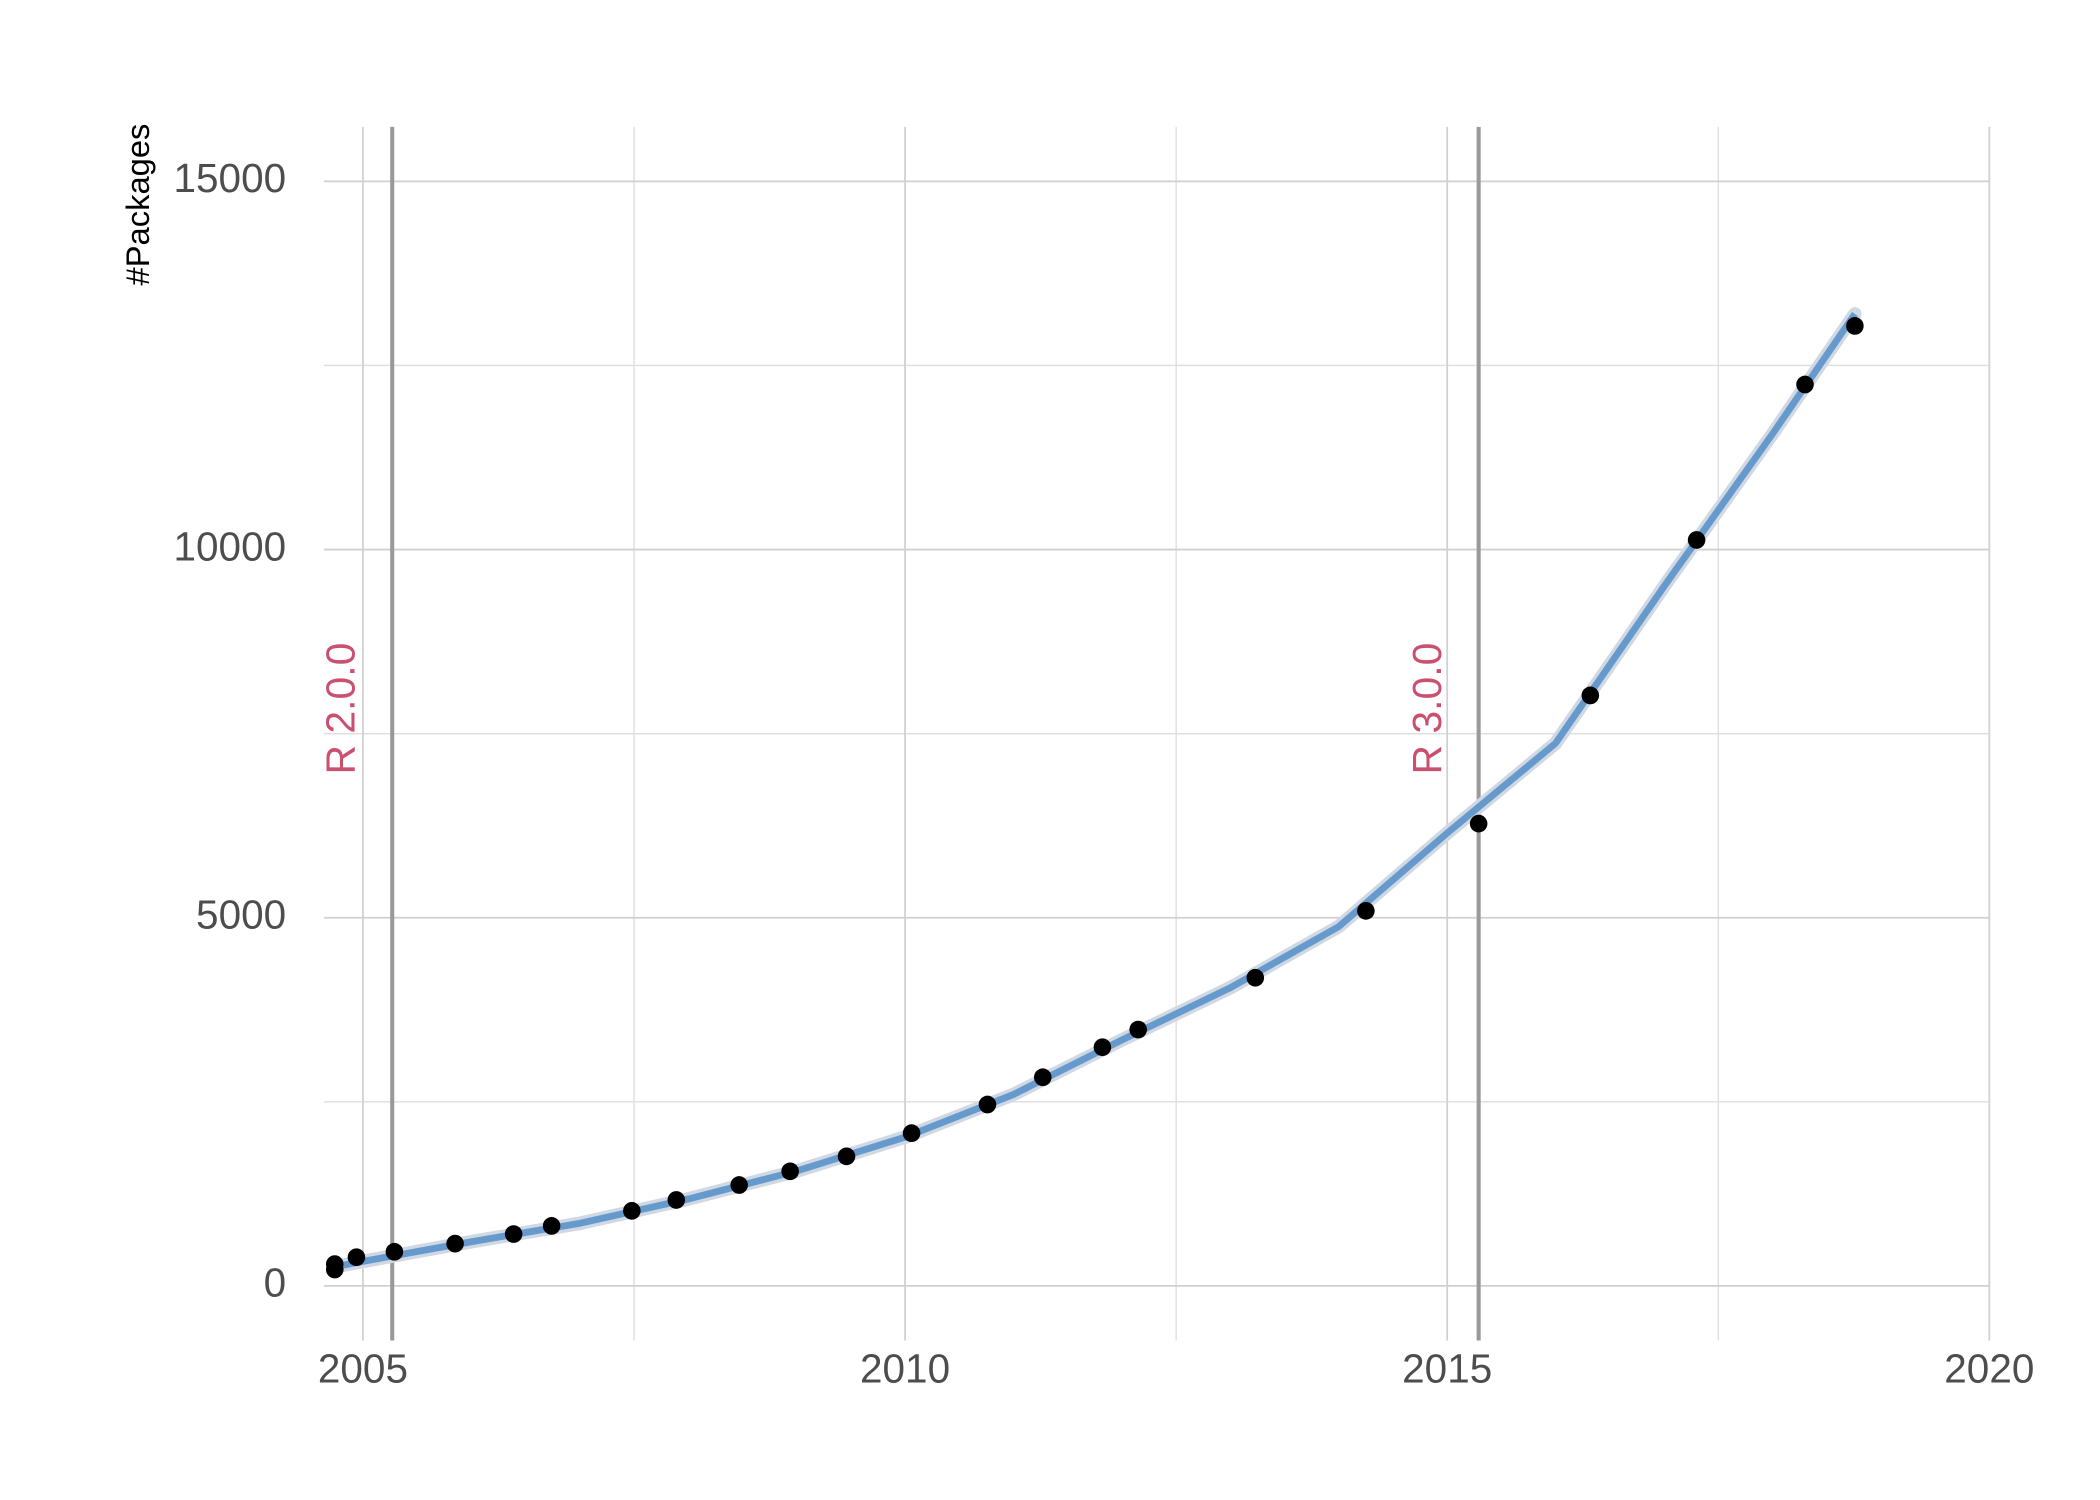 This screenshot has height=1500, width=2100. What do you see at coordinates (1447, 1368) in the screenshot?
I see `x-tick-label: 2015` at bounding box center [1447, 1368].